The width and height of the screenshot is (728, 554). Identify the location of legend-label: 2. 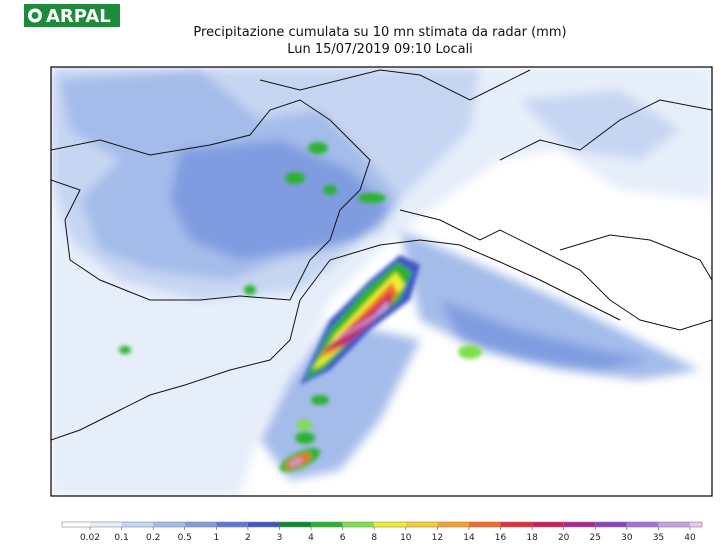
(248, 538).